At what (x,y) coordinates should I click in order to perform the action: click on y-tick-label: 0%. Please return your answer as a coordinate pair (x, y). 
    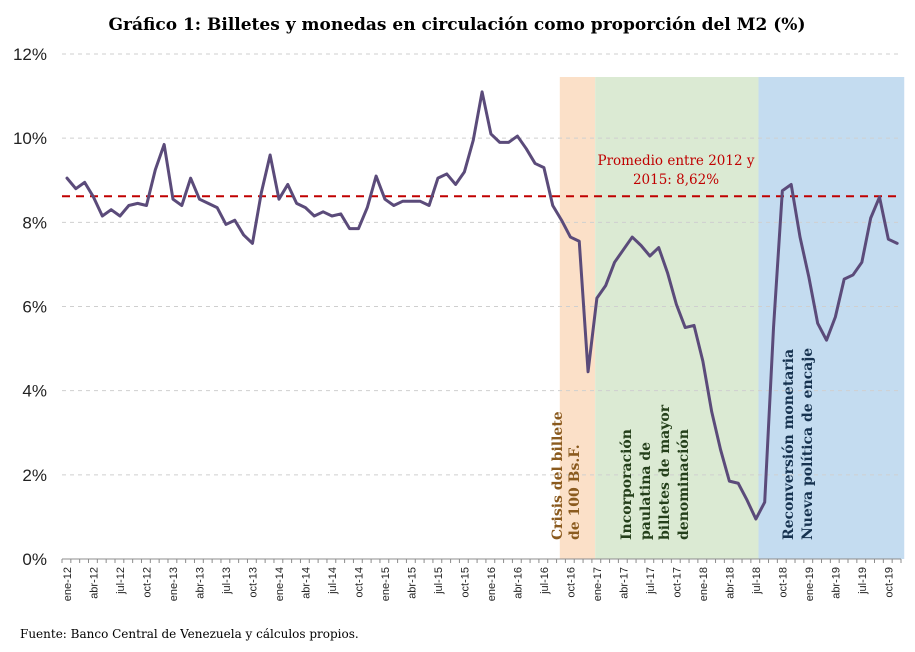
    Looking at the image, I should click on (34, 559).